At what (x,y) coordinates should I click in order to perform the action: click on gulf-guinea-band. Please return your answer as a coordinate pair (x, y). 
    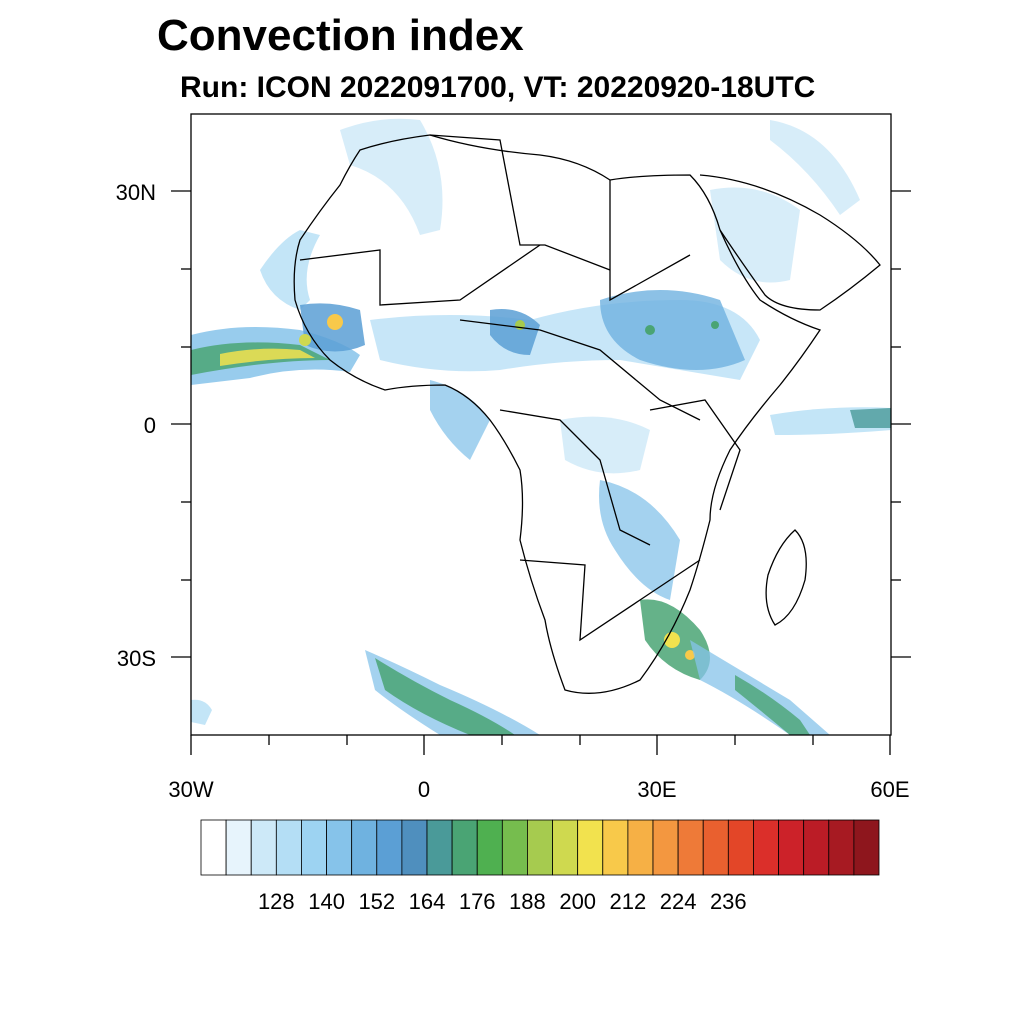
    Looking at the image, I should click on (460, 420).